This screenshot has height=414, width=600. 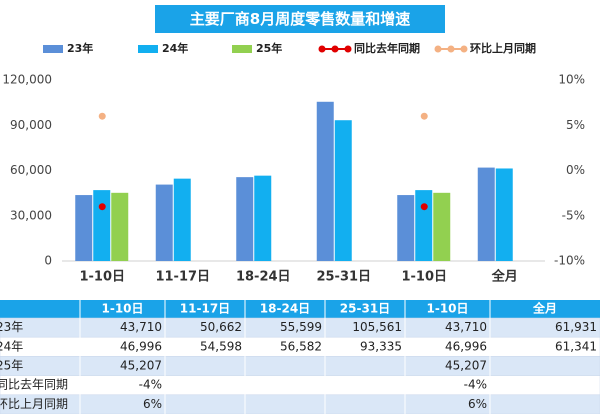 What do you see at coordinates (175, 48) in the screenshot?
I see `legend-label: 24年` at bounding box center [175, 48].